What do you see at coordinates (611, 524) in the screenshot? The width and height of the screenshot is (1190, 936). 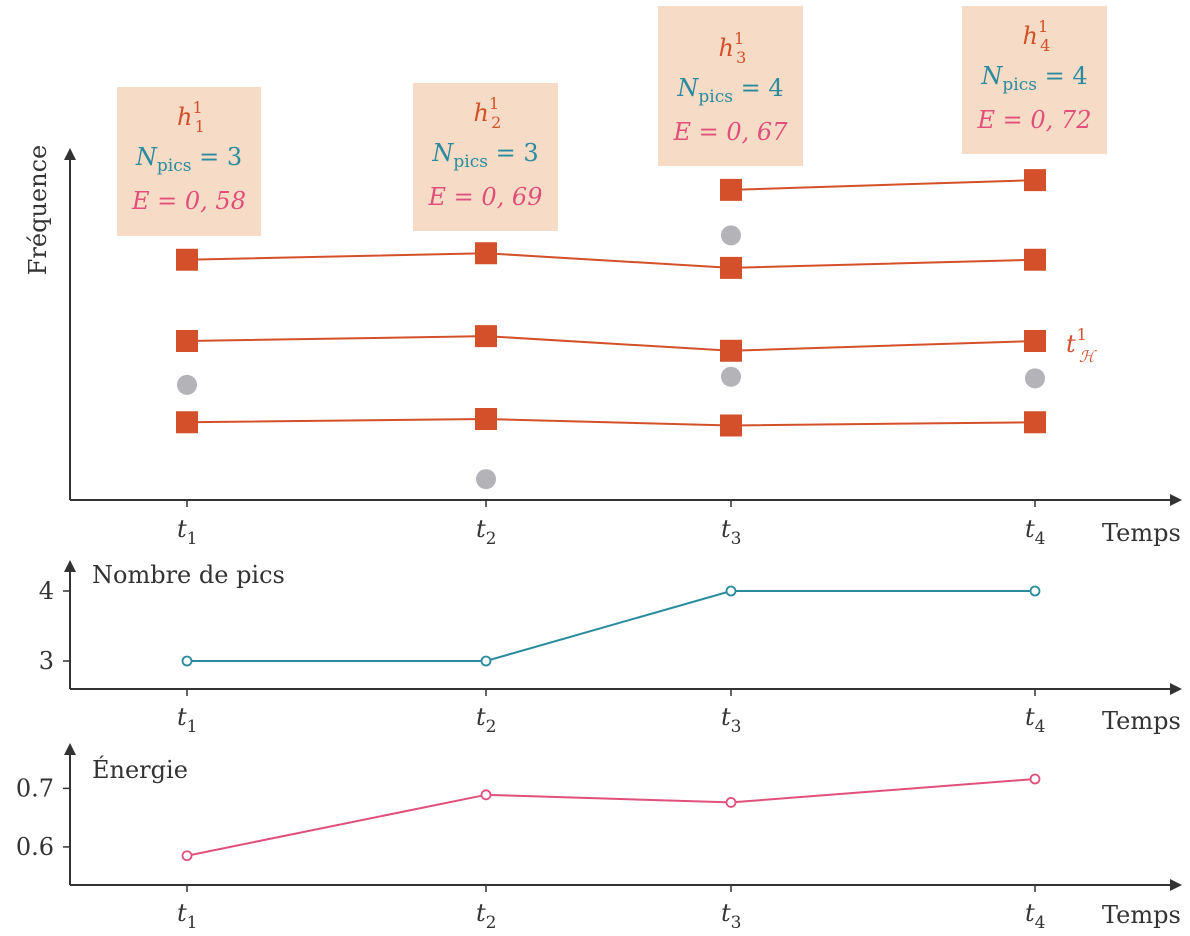 I see `frequency-x-ticks: t1 t2 t3 t 4` at bounding box center [611, 524].